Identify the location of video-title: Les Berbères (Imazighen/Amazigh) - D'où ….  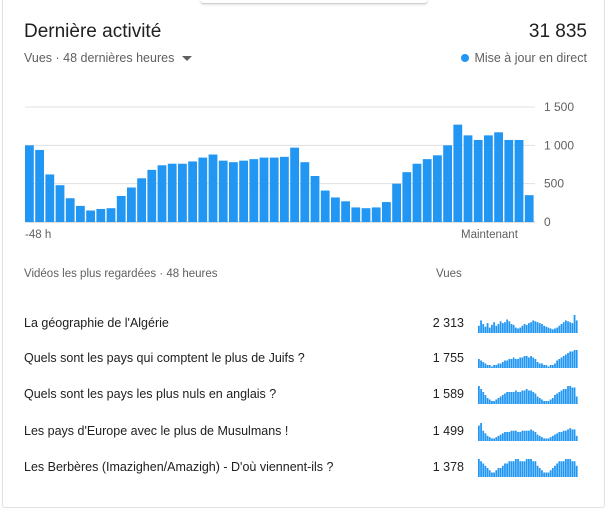
(179, 467).